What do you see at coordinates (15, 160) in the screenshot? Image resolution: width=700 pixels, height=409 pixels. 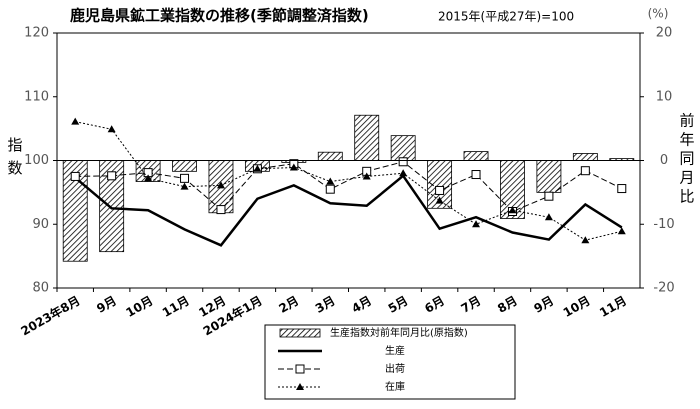 I see `y-axis-label: 指数` at bounding box center [15, 160].